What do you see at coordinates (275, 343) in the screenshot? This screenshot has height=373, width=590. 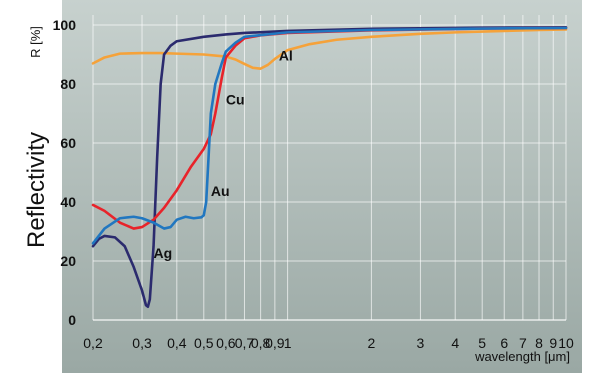 I see `x-tick-label: 0,9` at bounding box center [275, 343].